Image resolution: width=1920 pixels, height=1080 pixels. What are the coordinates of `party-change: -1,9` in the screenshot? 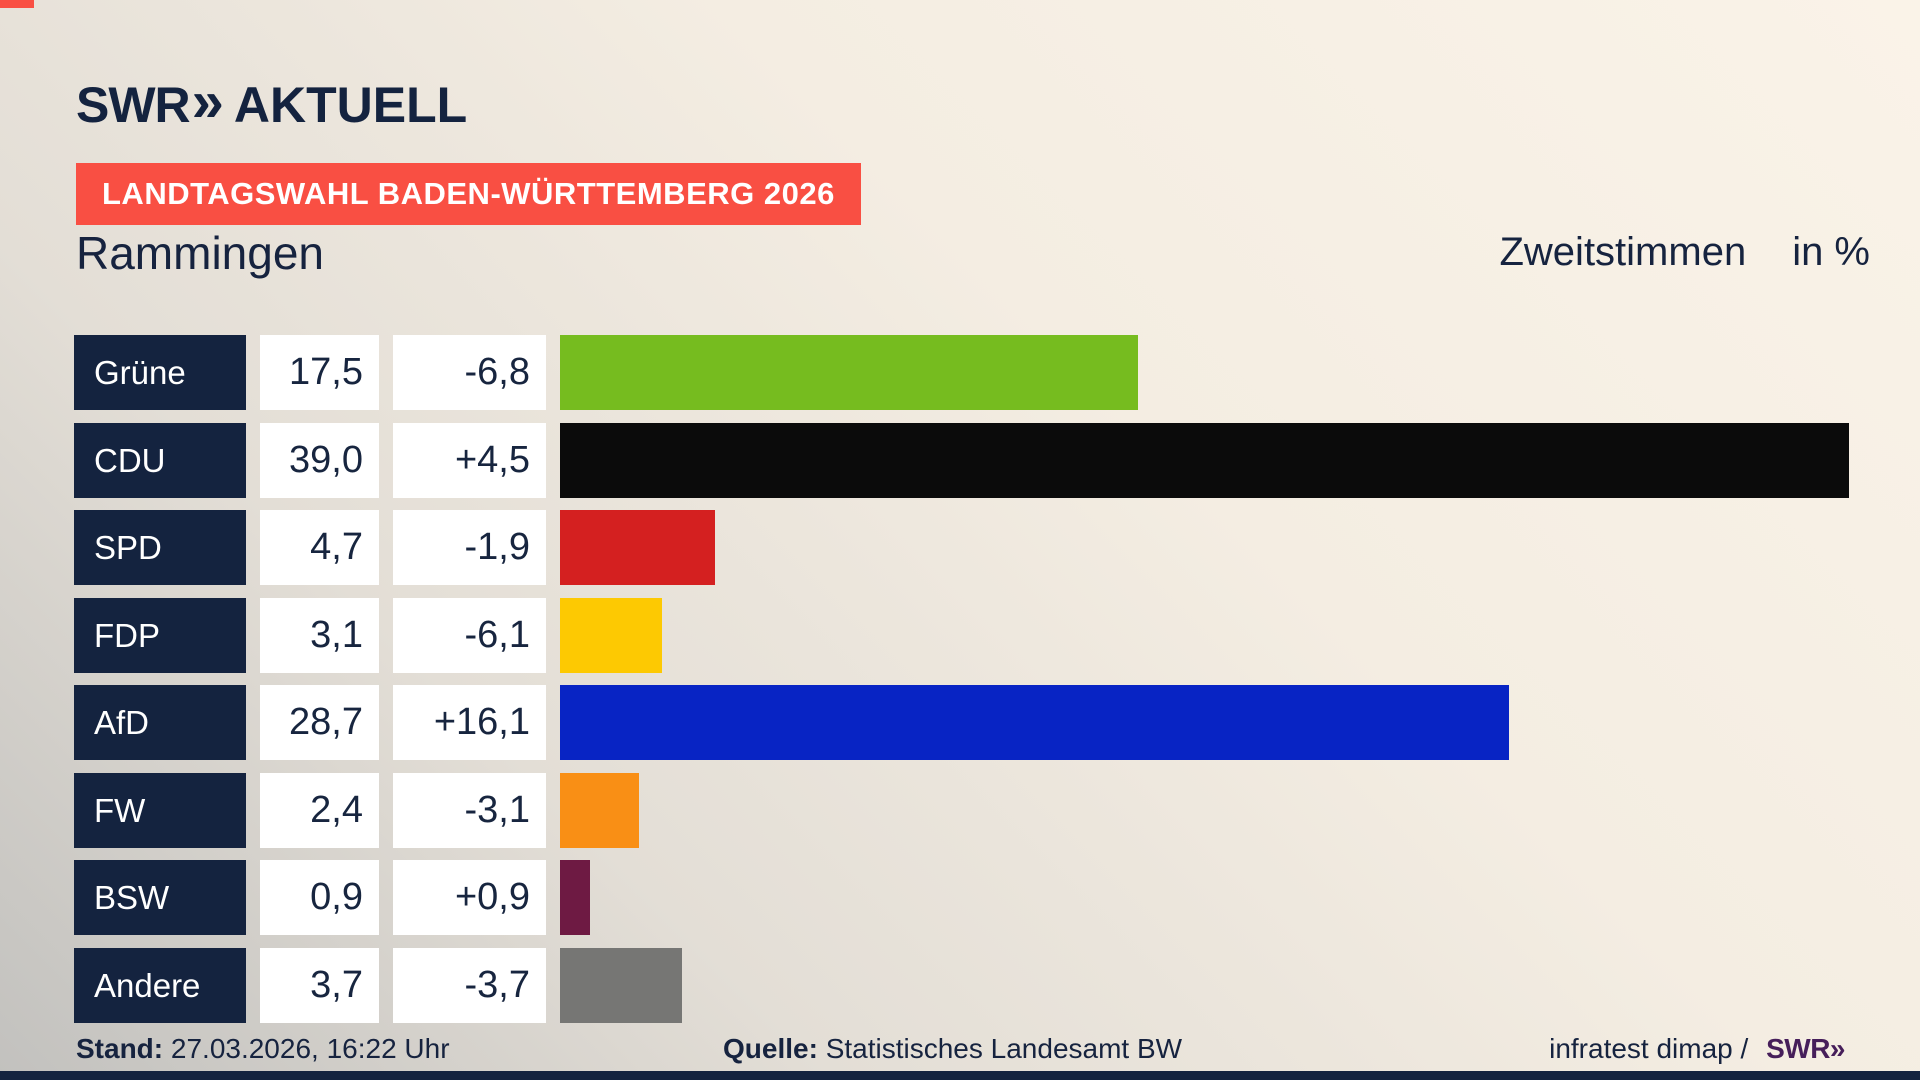 It's located at (469, 547).